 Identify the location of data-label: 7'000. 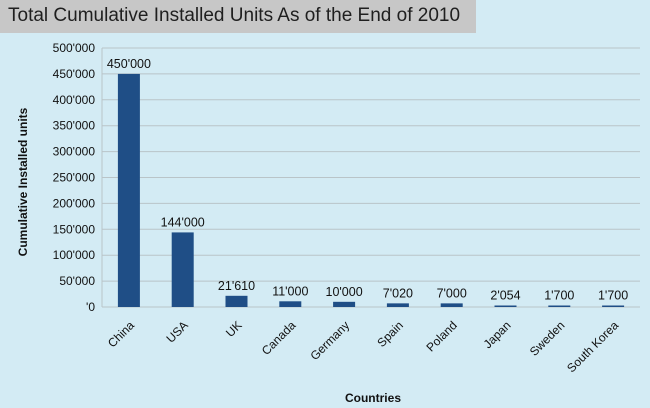
(452, 293).